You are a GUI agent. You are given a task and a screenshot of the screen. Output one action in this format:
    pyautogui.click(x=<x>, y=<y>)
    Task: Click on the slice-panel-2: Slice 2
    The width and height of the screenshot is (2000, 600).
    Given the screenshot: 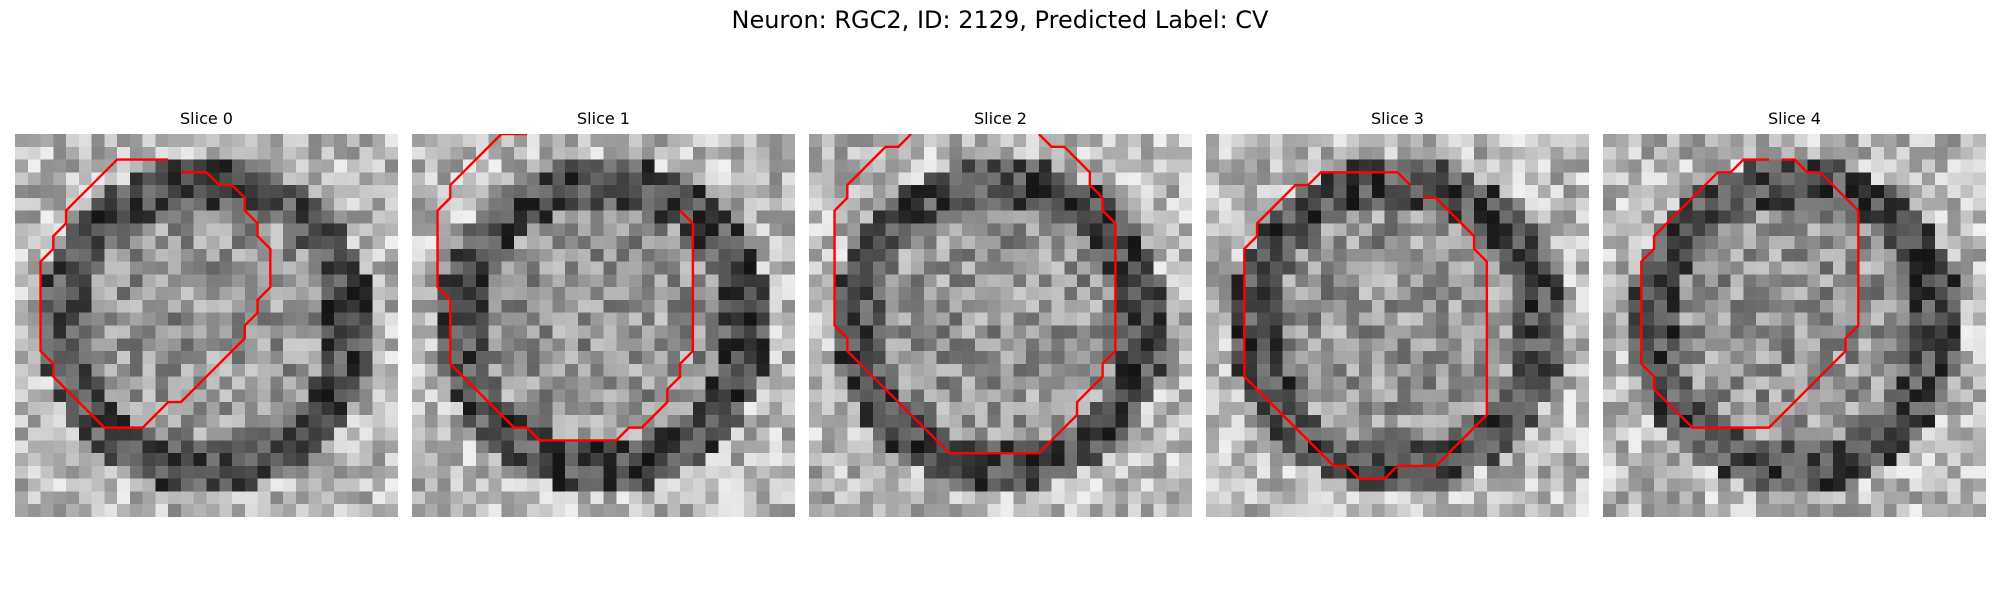 What is the action you would take?
    pyautogui.click(x=1000, y=312)
    